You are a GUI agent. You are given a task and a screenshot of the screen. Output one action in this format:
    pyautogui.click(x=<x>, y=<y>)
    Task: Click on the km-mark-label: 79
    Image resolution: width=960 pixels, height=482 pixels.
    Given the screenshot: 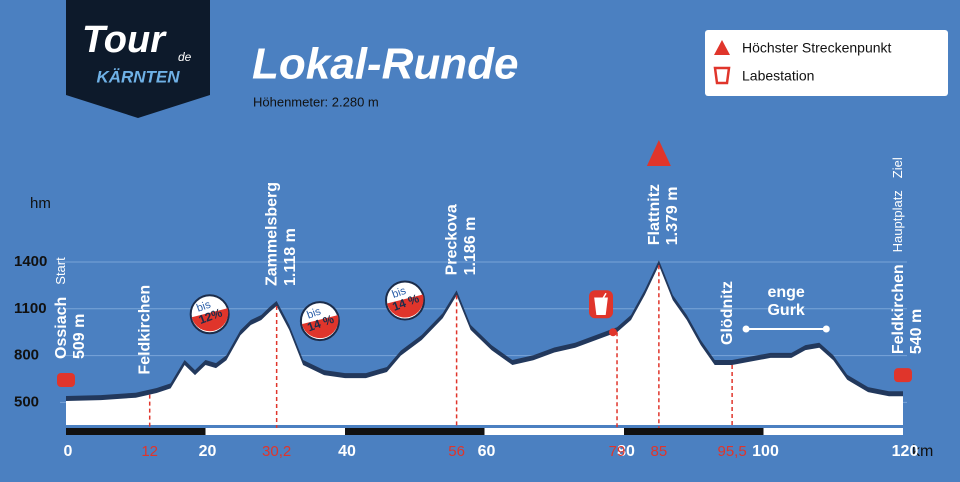 What is the action you would take?
    pyautogui.click(x=617, y=451)
    